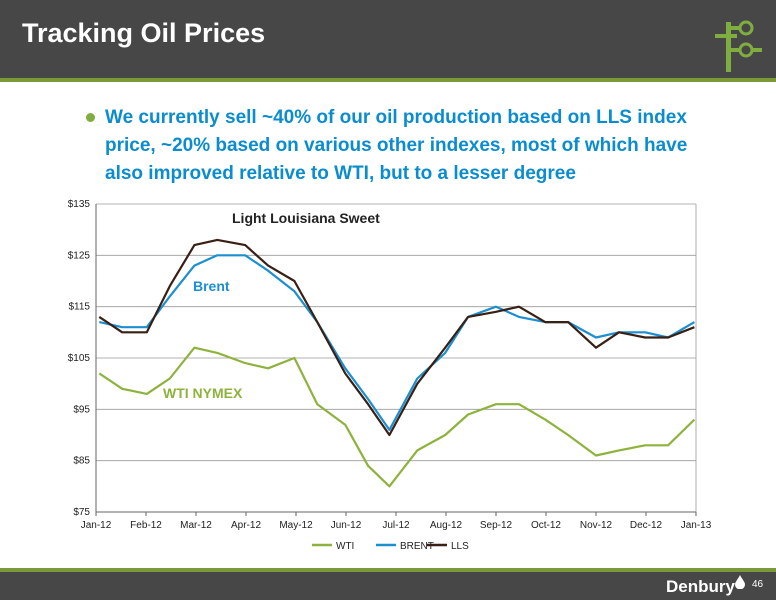 Image resolution: width=776 pixels, height=600 pixels. What do you see at coordinates (596, 525) in the screenshot?
I see `x-tick-label: Nov-12` at bounding box center [596, 525].